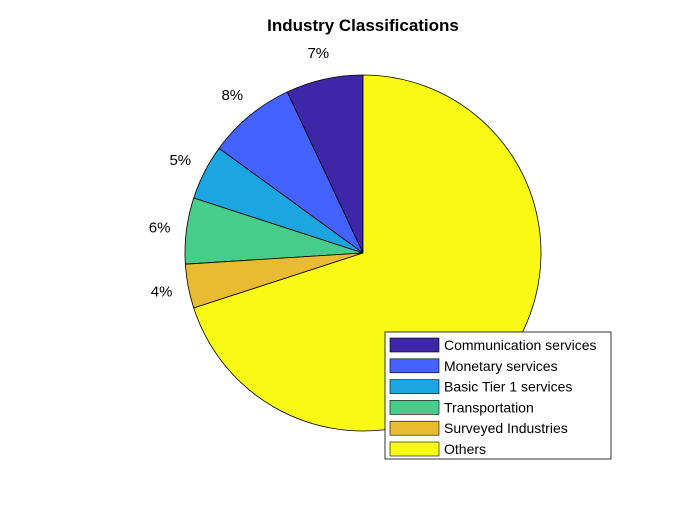 This screenshot has width=700, height=525. What do you see at coordinates (162, 291) in the screenshot?
I see `percent-label-surveyed-industries: 4%` at bounding box center [162, 291].